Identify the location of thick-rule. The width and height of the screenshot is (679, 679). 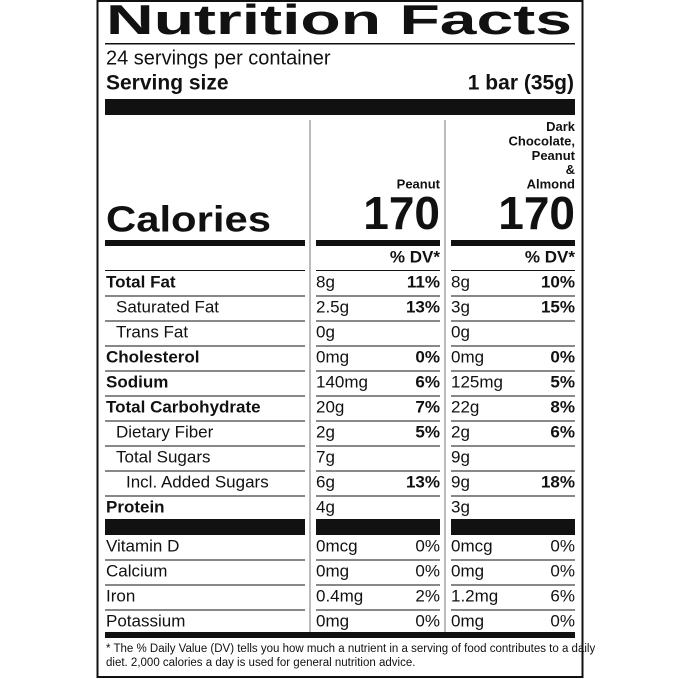
(340, 635).